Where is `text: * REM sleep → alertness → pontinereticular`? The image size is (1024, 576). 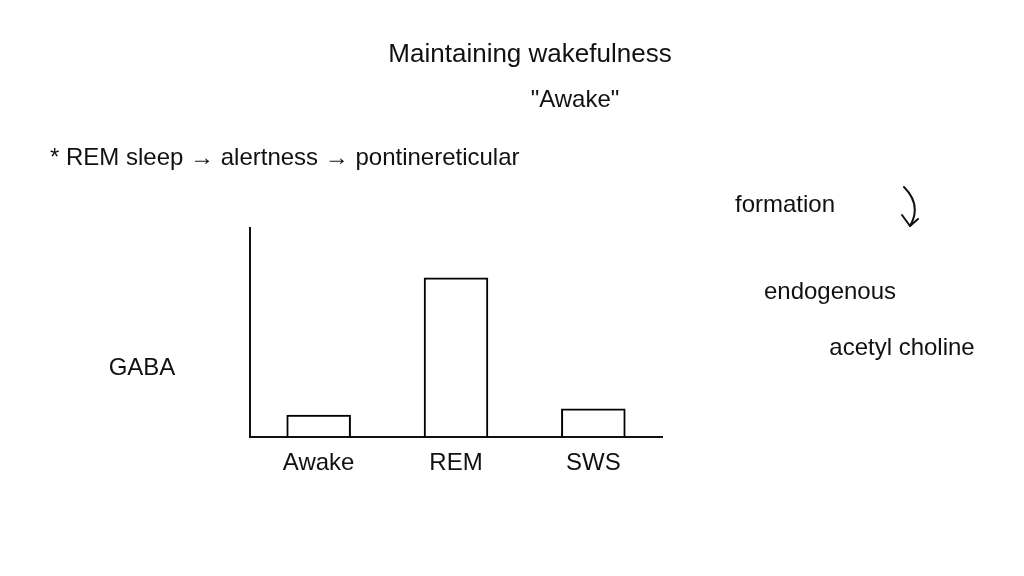 text: * REM sleep → alertness → pontinereticular is located at coordinates (285, 156).